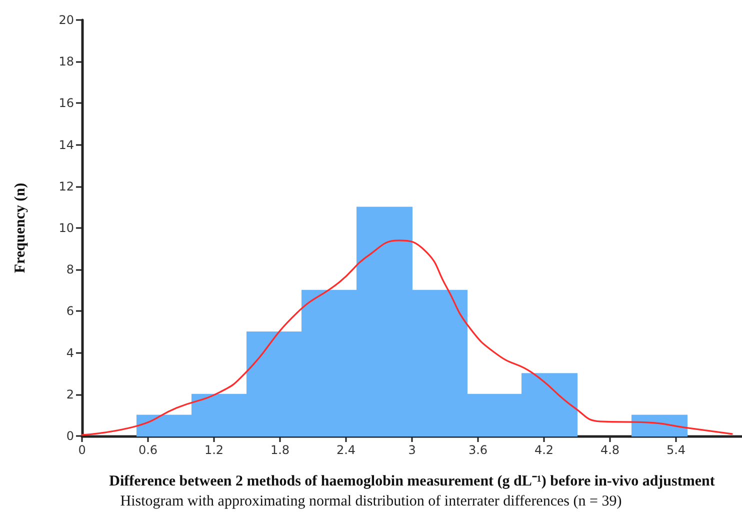 Image resolution: width=742 pixels, height=515 pixels. Describe the element at coordinates (148, 450) in the screenshot. I see `x-tick-label: 0.6` at that location.